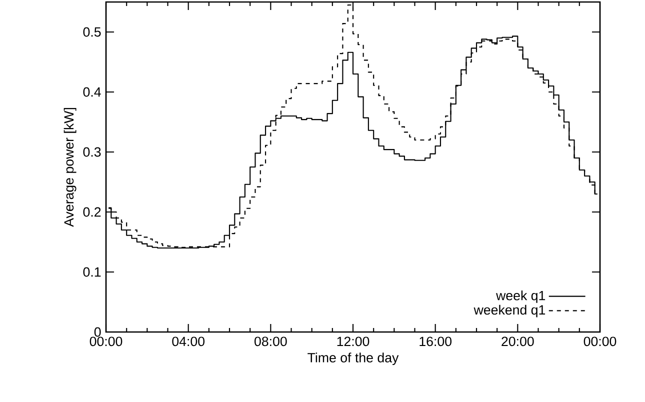 The width and height of the screenshot is (645, 402). What do you see at coordinates (521, 296) in the screenshot?
I see `legend-label: week q1` at bounding box center [521, 296].